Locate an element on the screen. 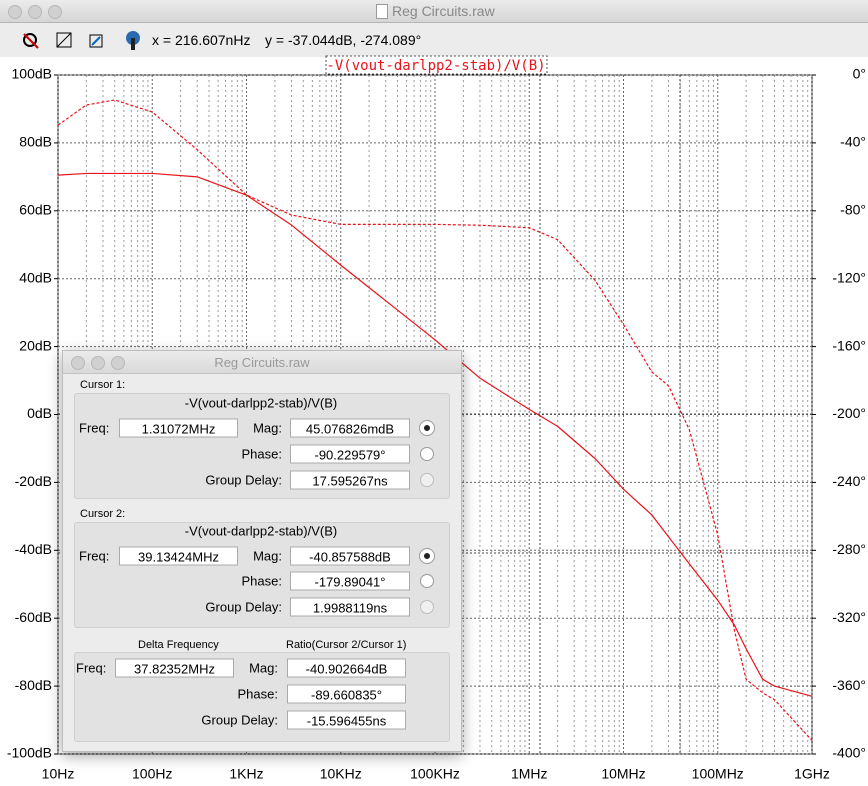 This screenshot has height=786, width=868. toolbar-icons is located at coordinates (81, 40).